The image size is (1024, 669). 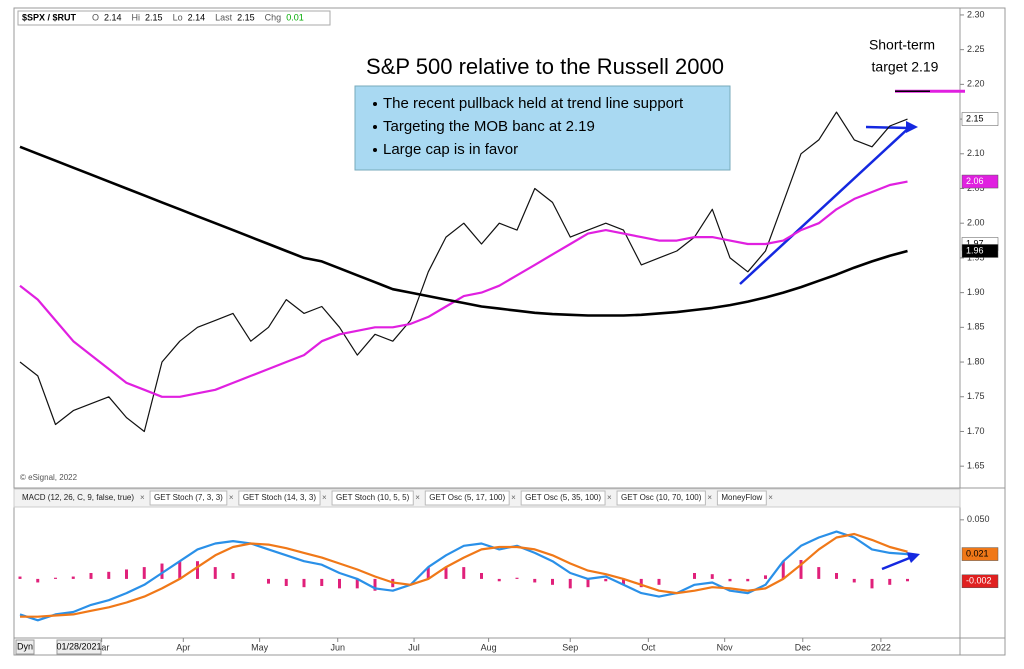 I want to click on price-tag-label: 2.15, so click(x=975, y=118).